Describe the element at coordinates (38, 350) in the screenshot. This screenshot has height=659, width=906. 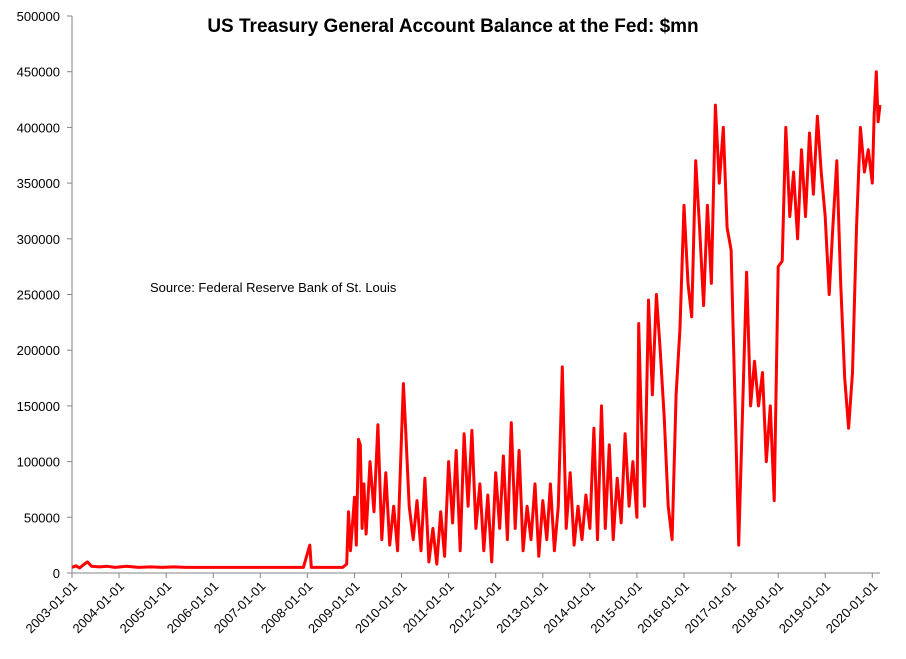
I see `y-tick-label: 200000` at that location.